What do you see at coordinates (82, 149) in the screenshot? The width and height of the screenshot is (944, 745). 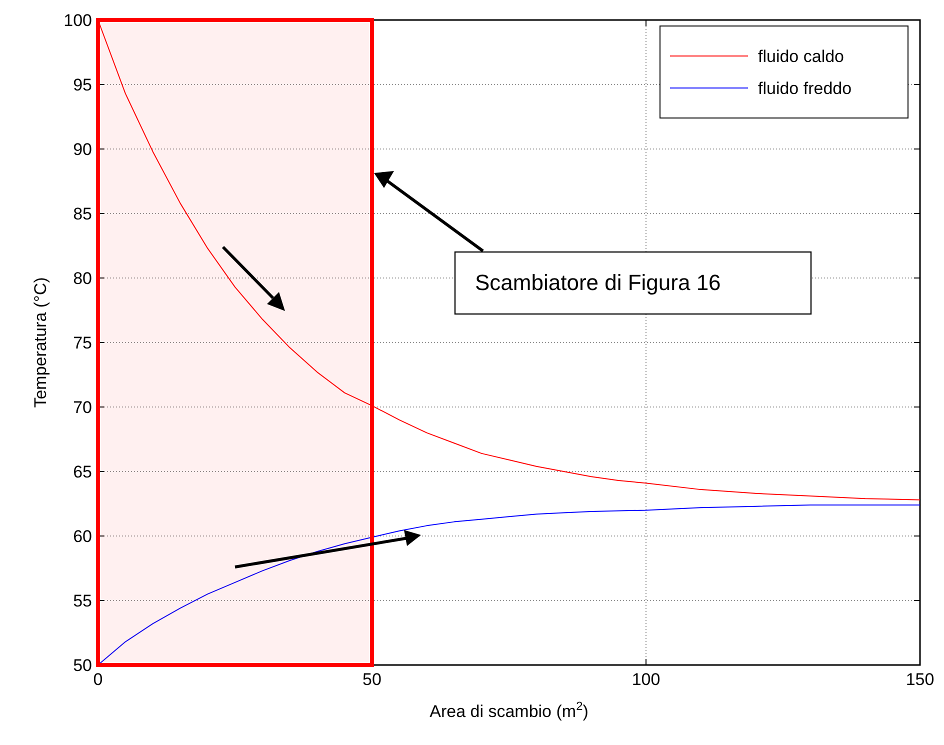 I see `y-tick-label: 90` at bounding box center [82, 149].